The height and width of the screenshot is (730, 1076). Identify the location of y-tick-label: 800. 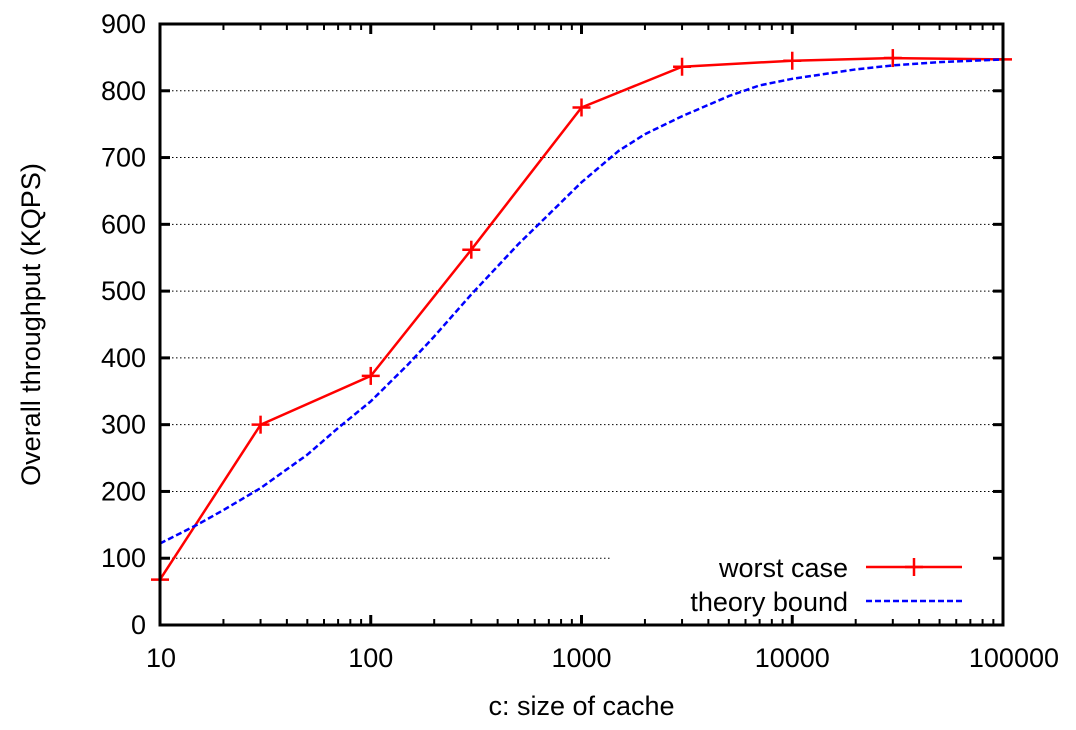
(123, 91).